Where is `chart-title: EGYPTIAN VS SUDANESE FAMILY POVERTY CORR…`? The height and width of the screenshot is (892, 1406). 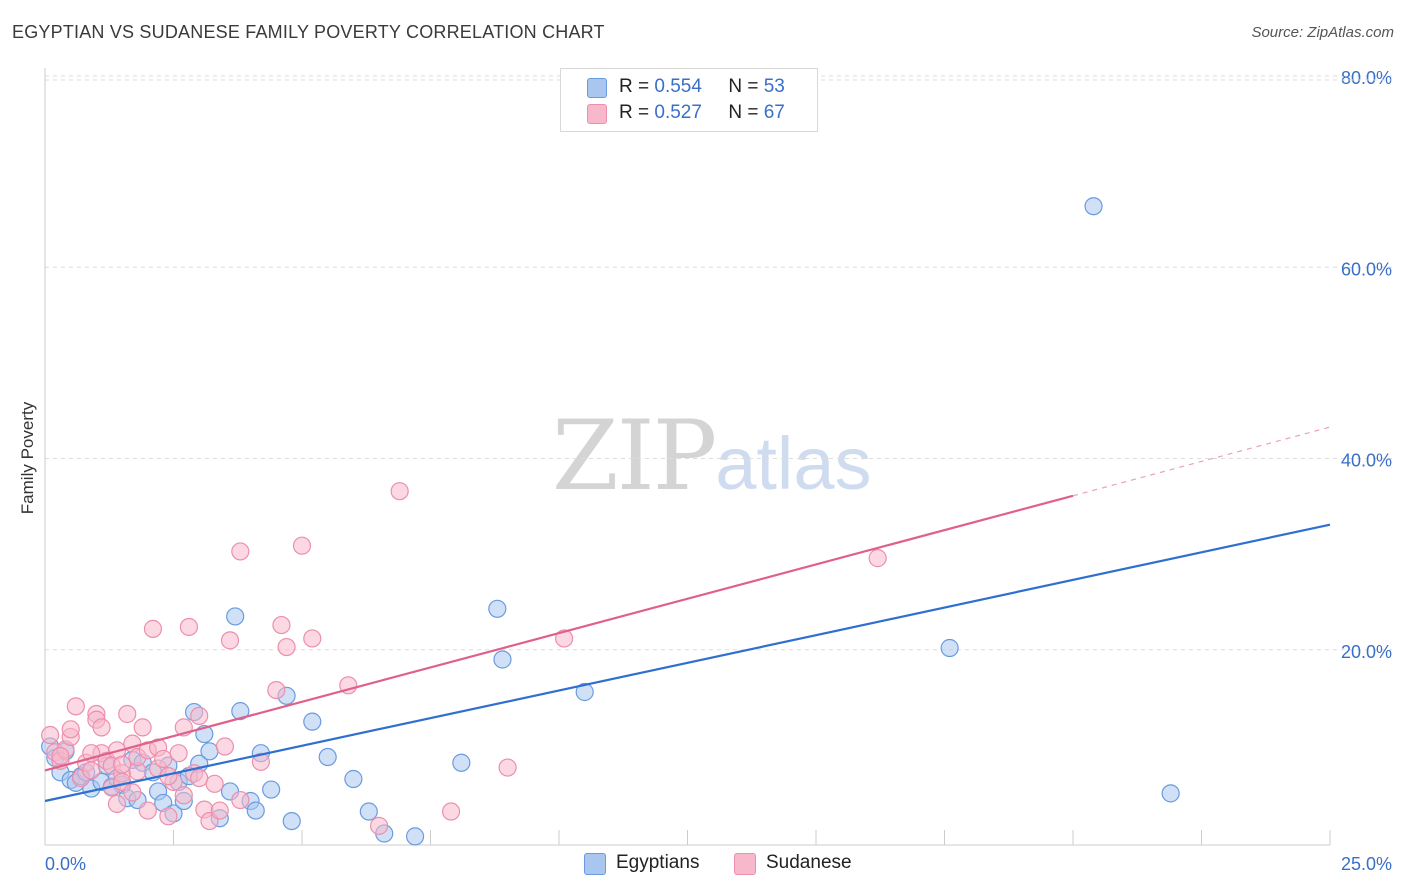 chart-title: EGYPTIAN VS SUDANESE FAMILY POVERTY CORR… is located at coordinates (308, 32).